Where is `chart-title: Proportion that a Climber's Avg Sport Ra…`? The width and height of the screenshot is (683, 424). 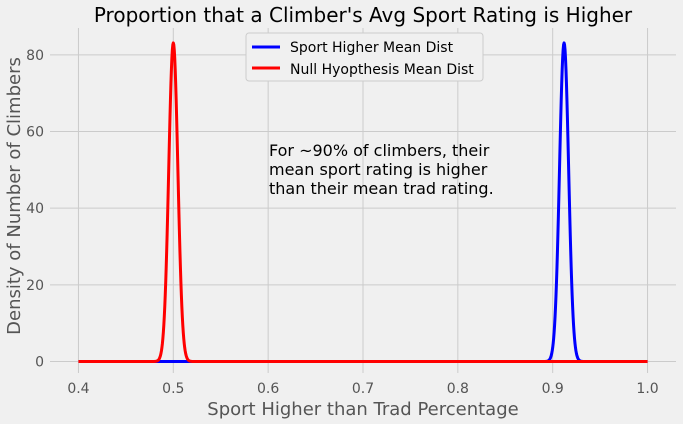 chart-title: Proportion that a Climber's Avg Sport Ra… is located at coordinates (363, 15).